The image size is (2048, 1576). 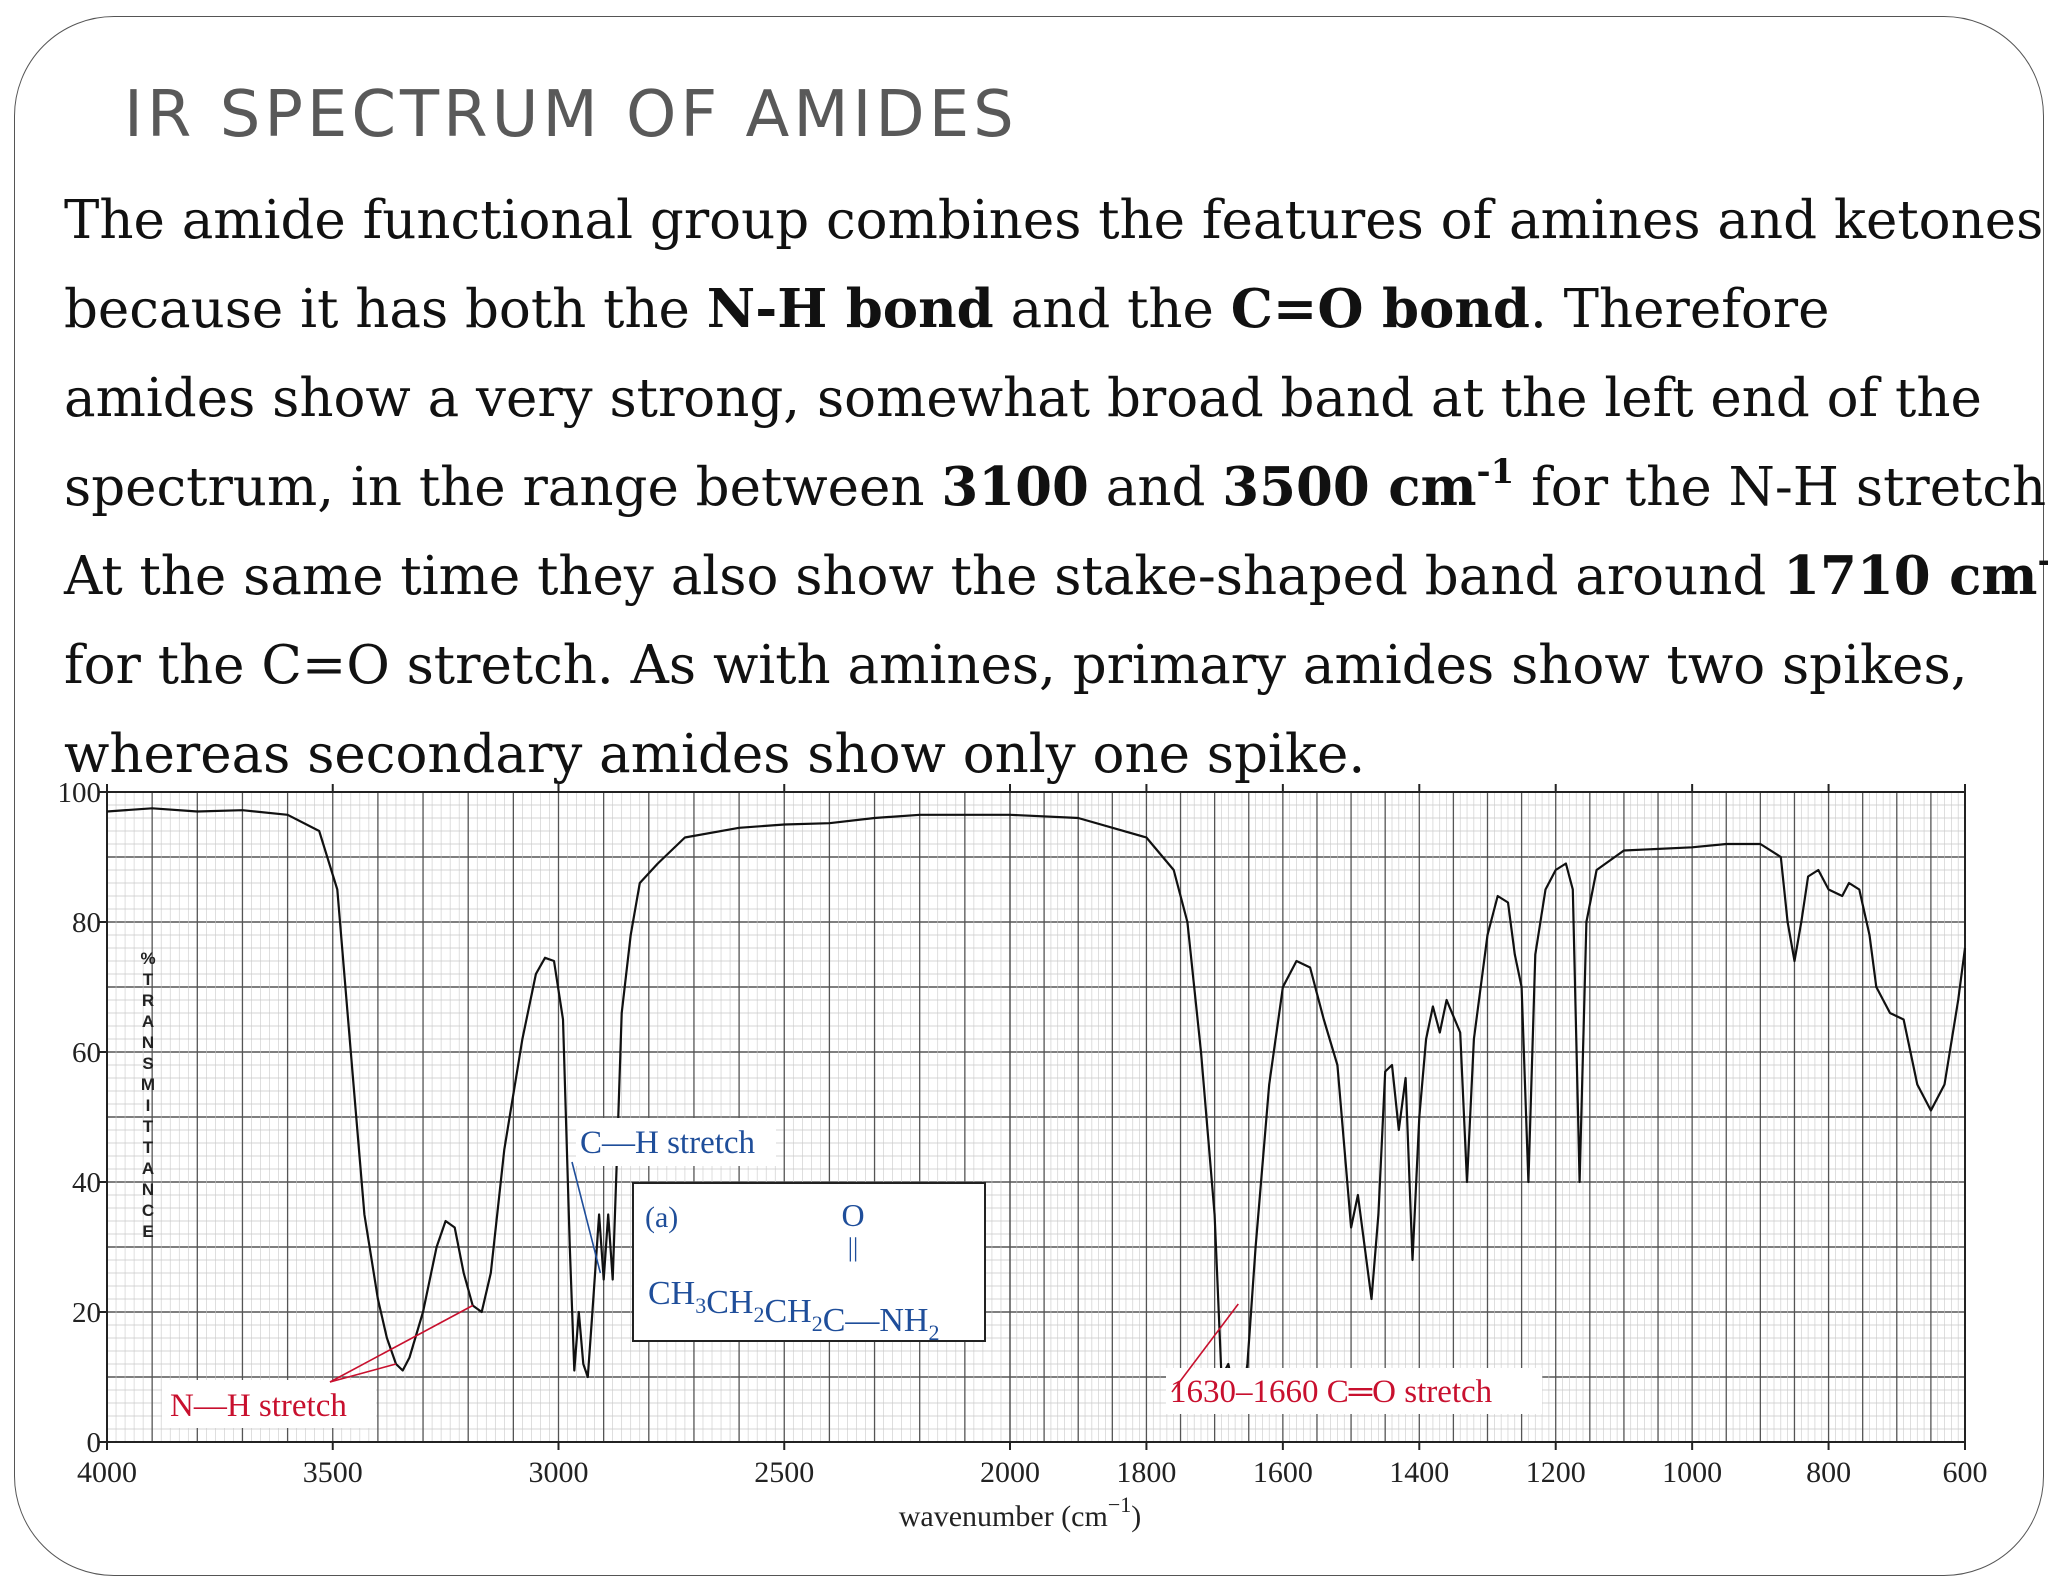 What do you see at coordinates (661, 1217) in the screenshot?
I see `structure-panel-label: (a)` at bounding box center [661, 1217].